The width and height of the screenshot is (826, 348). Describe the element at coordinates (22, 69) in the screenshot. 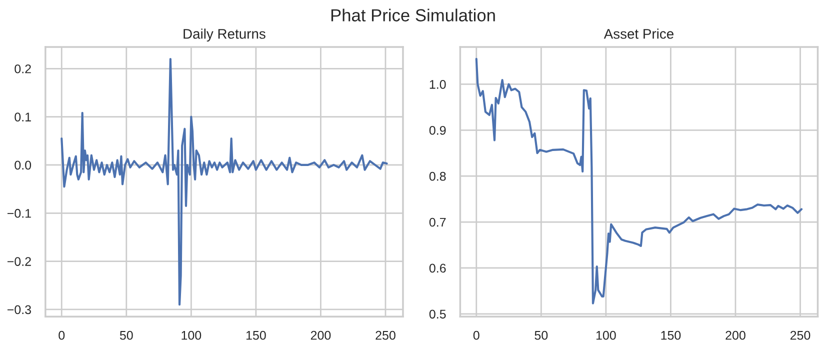

I see `y-tick-label: 0.2` at that location.